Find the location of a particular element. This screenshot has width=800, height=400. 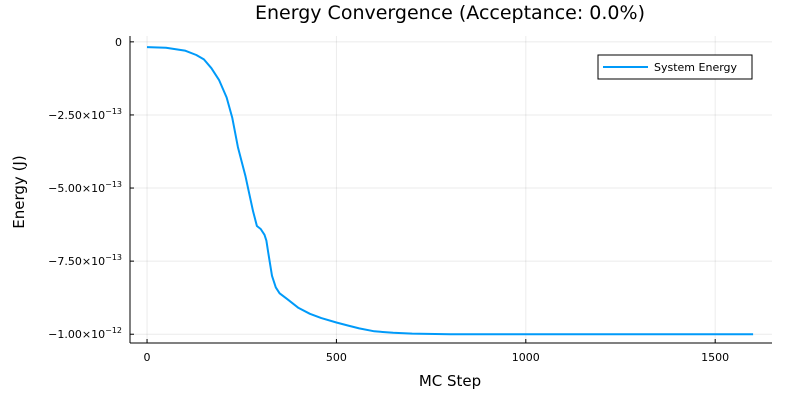

y-tick-label: −1.00×10⁻¹² is located at coordinates (85, 333).